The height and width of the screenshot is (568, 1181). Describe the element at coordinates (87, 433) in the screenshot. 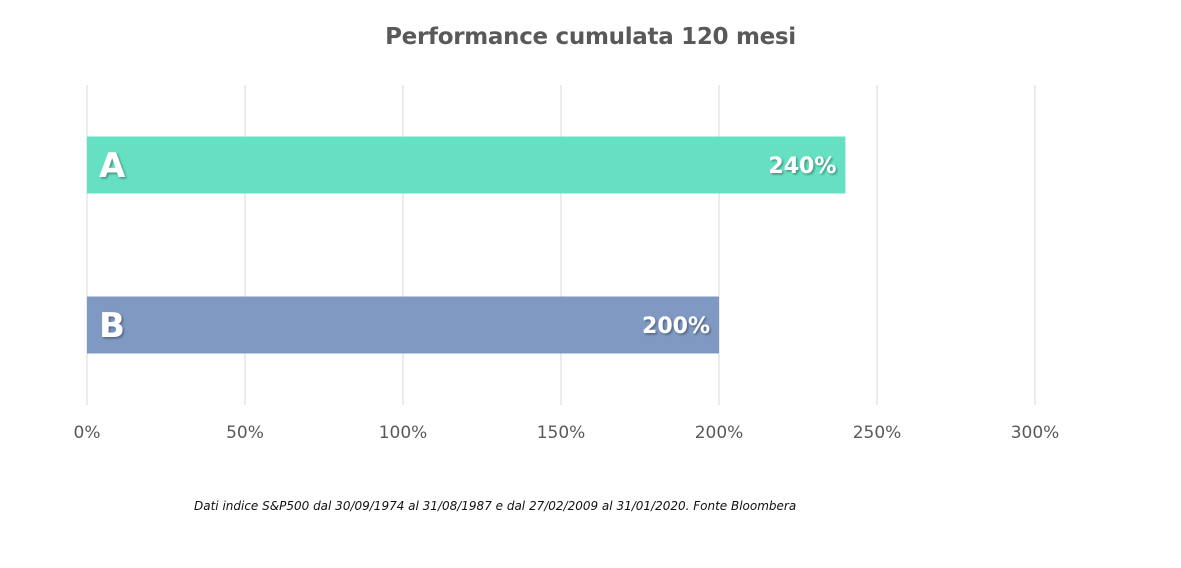

I see `x-tick-label: 0%` at that location.